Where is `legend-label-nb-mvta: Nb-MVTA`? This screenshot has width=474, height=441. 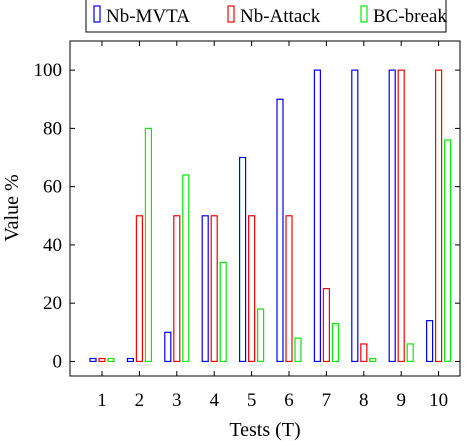
legend-label-nb-mvta: Nb-MVTA is located at coordinates (148, 16).